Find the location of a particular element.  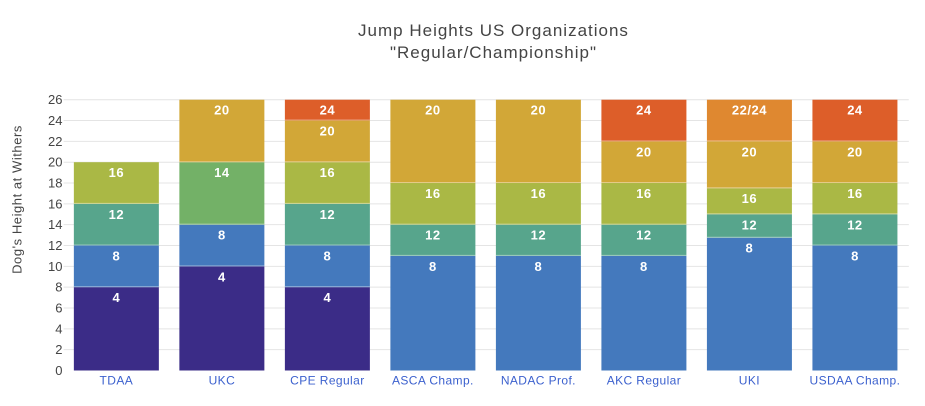

svg-text: Dog's Height at Withers is located at coordinates (17, 199).